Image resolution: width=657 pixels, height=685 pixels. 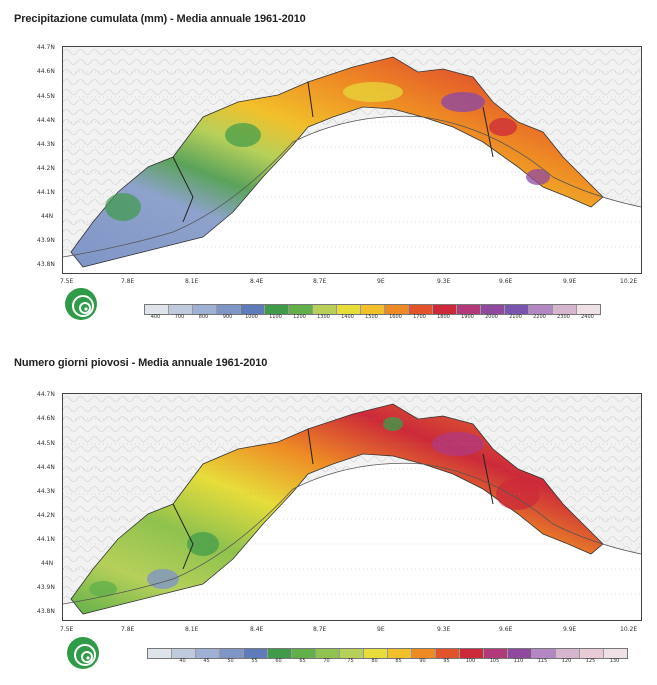 What do you see at coordinates (444, 281) in the screenshot?
I see `lon-tick: 9.3E` at bounding box center [444, 281].